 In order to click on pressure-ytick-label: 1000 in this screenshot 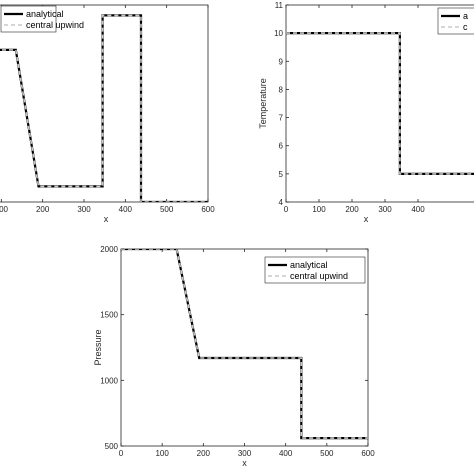, I will do `click(109, 380)`.